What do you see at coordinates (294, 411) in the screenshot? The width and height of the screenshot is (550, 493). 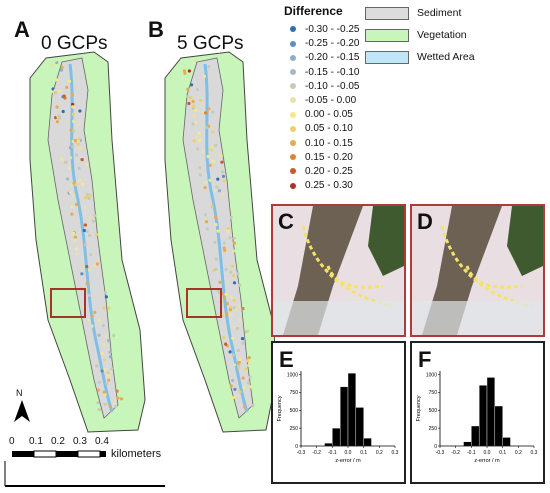 I see `y-tick-label: 500` at bounding box center [294, 411].